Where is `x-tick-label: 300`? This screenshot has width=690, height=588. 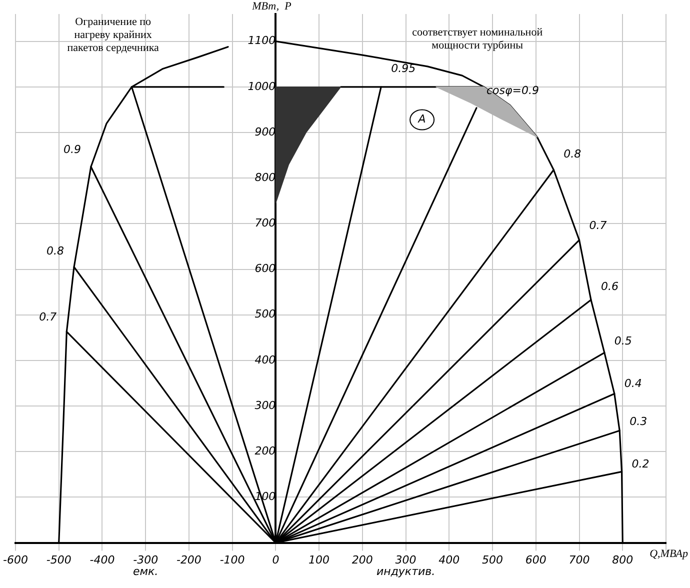 x-tick-label: 300 is located at coordinates (405, 559).